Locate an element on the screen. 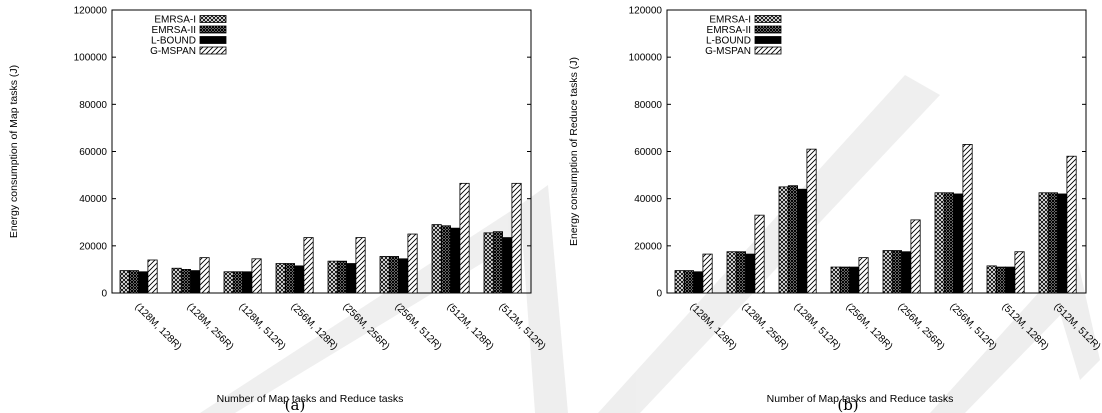  x-tick-label: (256M, 256R) is located at coordinates (920, 326).